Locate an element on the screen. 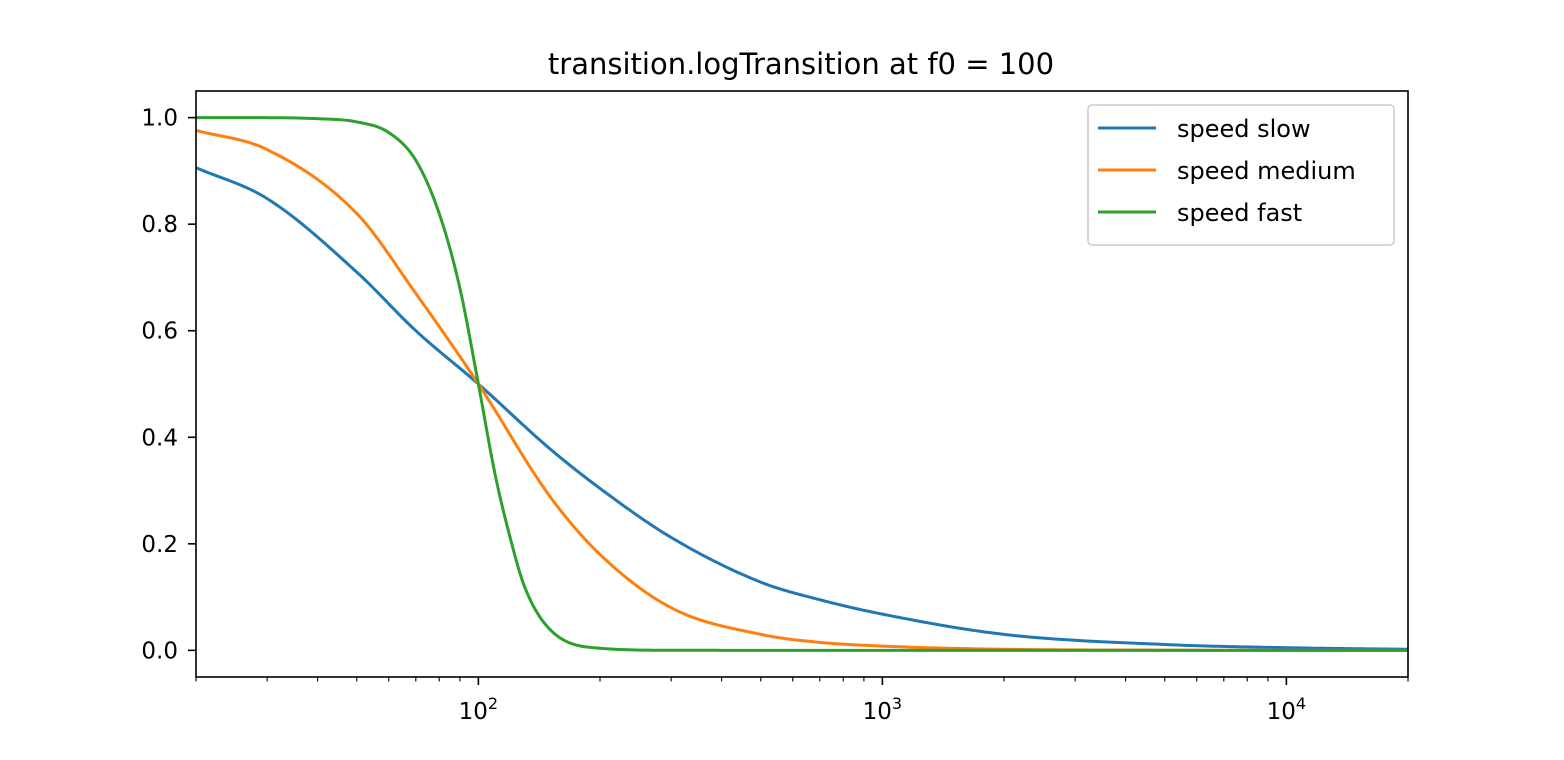 The height and width of the screenshot is (760, 1564). x-axis: 10² 10³ 10⁴ is located at coordinates (802, 701).